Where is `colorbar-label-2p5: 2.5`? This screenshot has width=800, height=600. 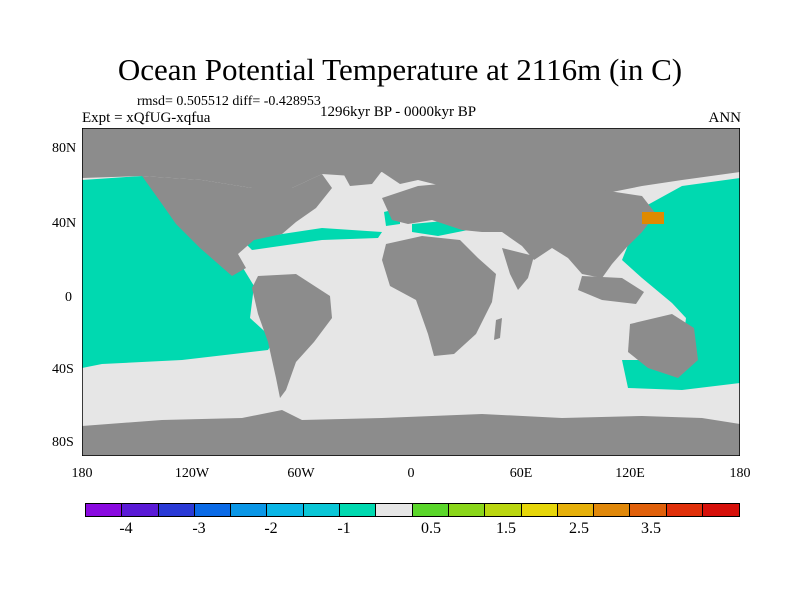 colorbar-label-2p5: 2.5 is located at coordinates (579, 528).